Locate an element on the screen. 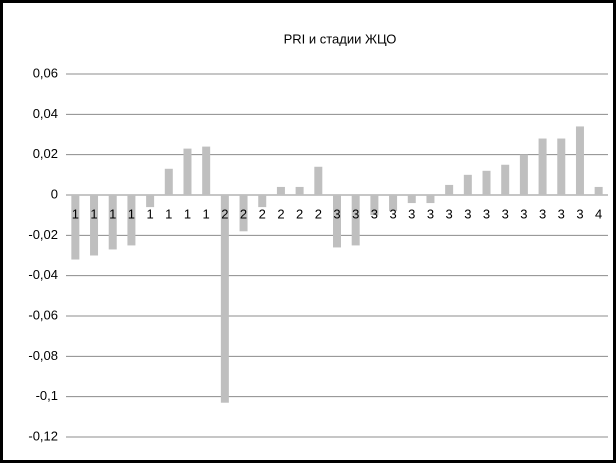 This screenshot has height=468, width=616. y-tick-label: -0,04 is located at coordinates (43, 274).